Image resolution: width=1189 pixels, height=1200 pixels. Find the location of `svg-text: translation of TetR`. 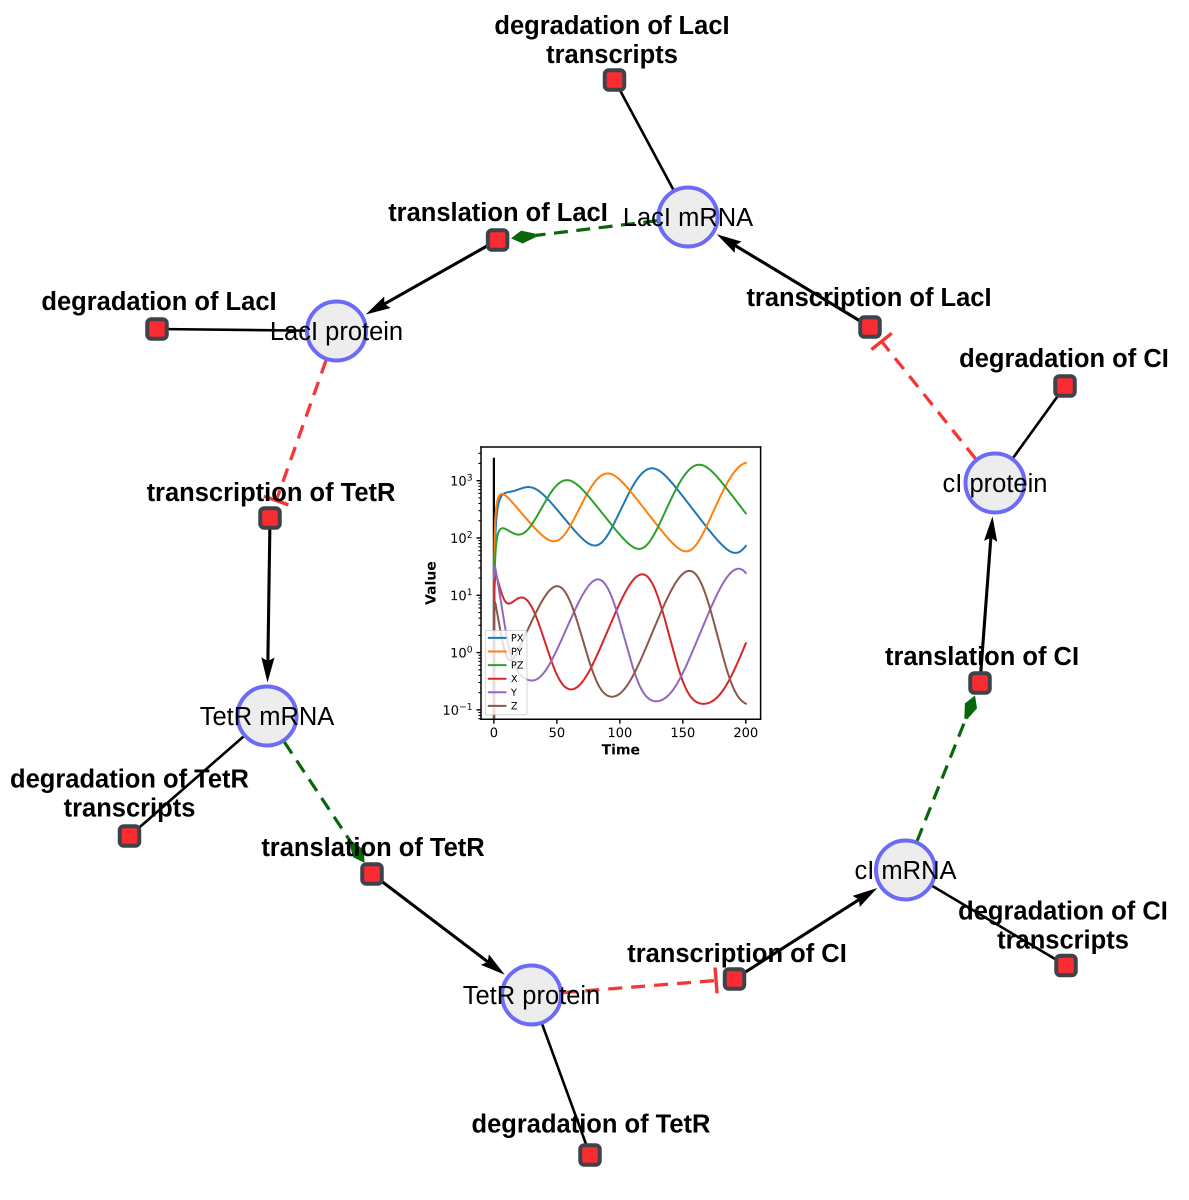

svg-text: translation of TetR is located at coordinates (372, 848).